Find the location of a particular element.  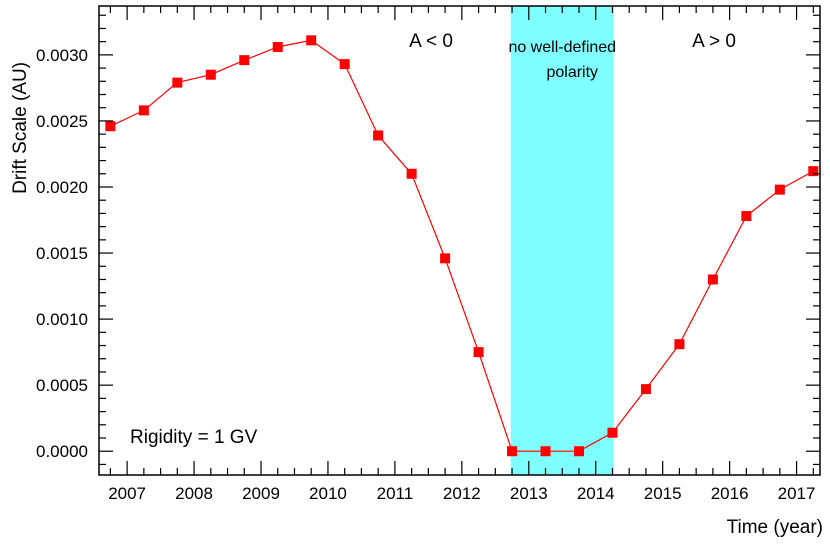

y-tick-label: 0.0010 is located at coordinates (62, 319).